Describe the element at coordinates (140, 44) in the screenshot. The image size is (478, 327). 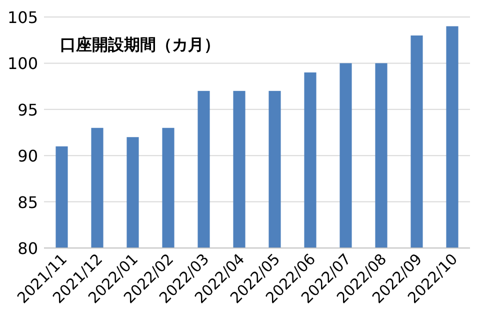
I see `text: 口座開設期間（カ月）` at that location.